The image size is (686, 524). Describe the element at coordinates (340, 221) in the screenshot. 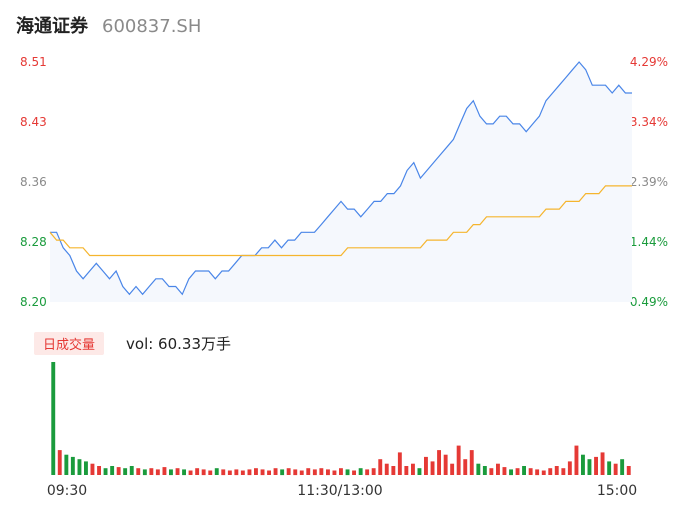

I see `avg-price-line` at that location.